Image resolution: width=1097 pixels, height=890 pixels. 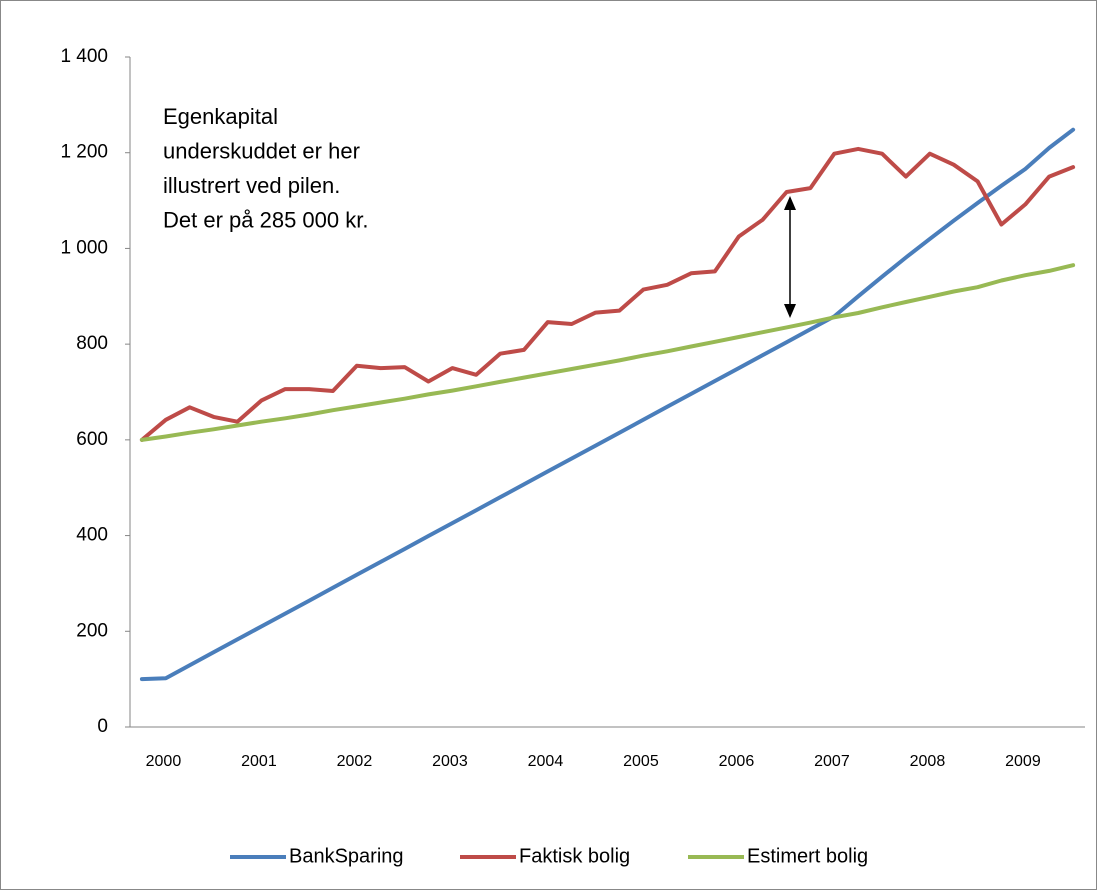 What do you see at coordinates (92, 535) in the screenshot?
I see `y-tick-label: 400` at bounding box center [92, 535].